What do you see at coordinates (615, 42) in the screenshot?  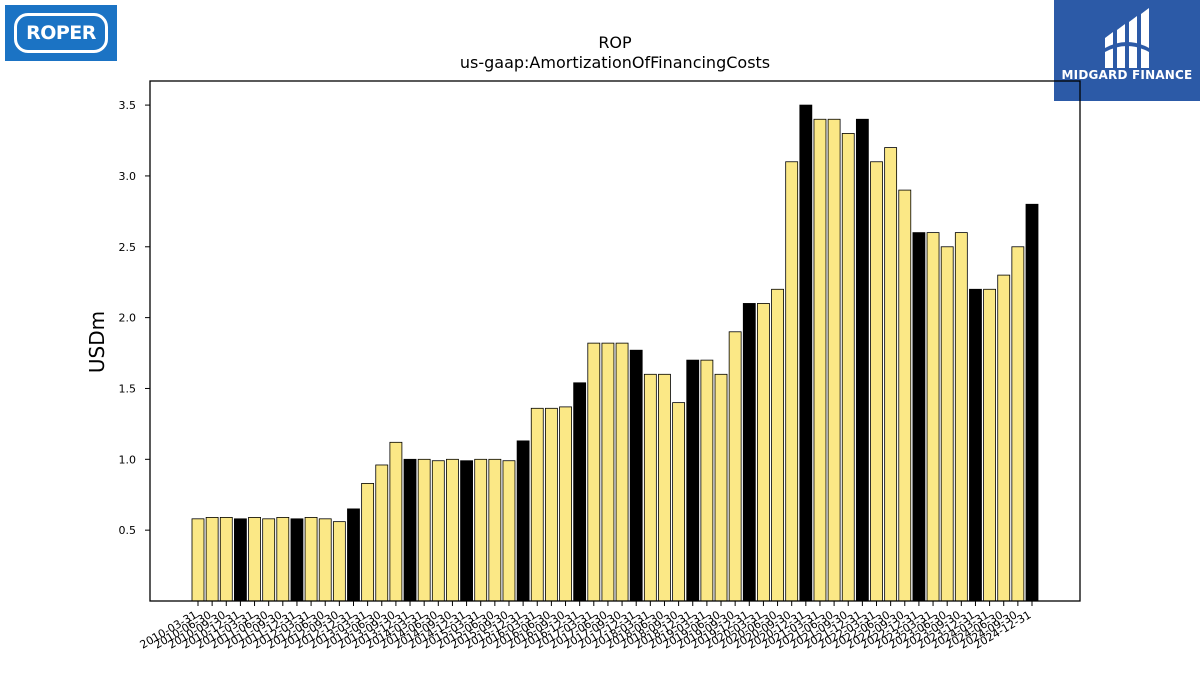 I see `chart-title: ROP` at bounding box center [615, 42].